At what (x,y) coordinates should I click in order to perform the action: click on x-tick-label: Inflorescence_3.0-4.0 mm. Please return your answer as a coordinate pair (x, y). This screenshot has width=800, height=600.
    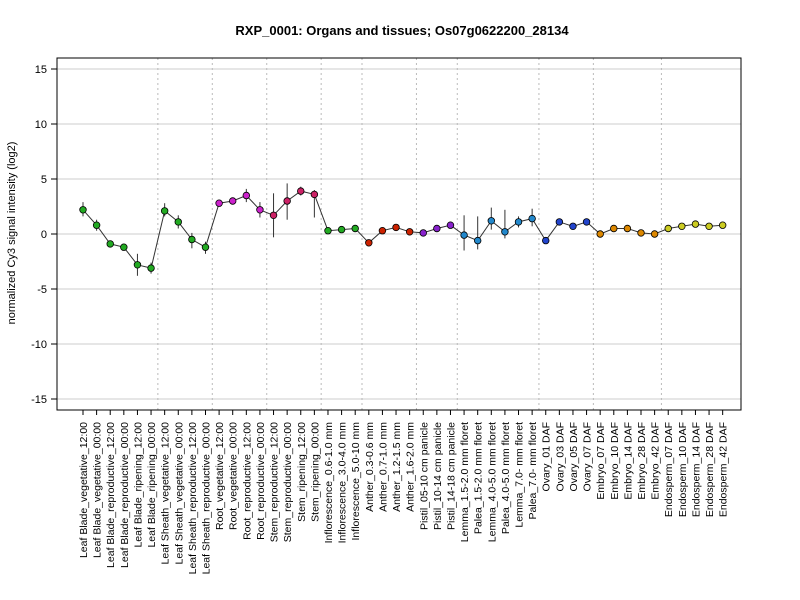
    Looking at the image, I should click on (343, 483).